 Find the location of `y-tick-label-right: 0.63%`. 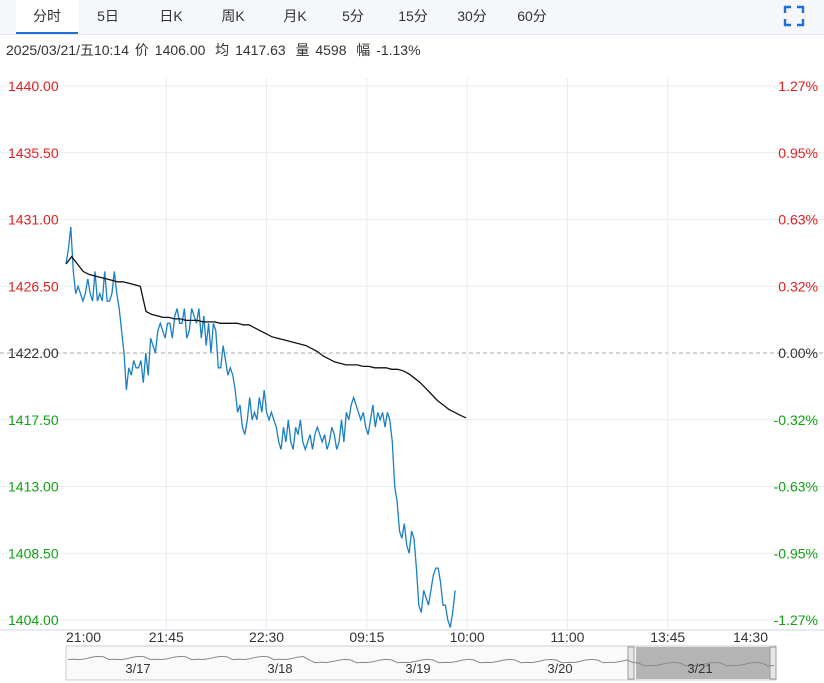

y-tick-label-right: 0.63% is located at coordinates (798, 220).